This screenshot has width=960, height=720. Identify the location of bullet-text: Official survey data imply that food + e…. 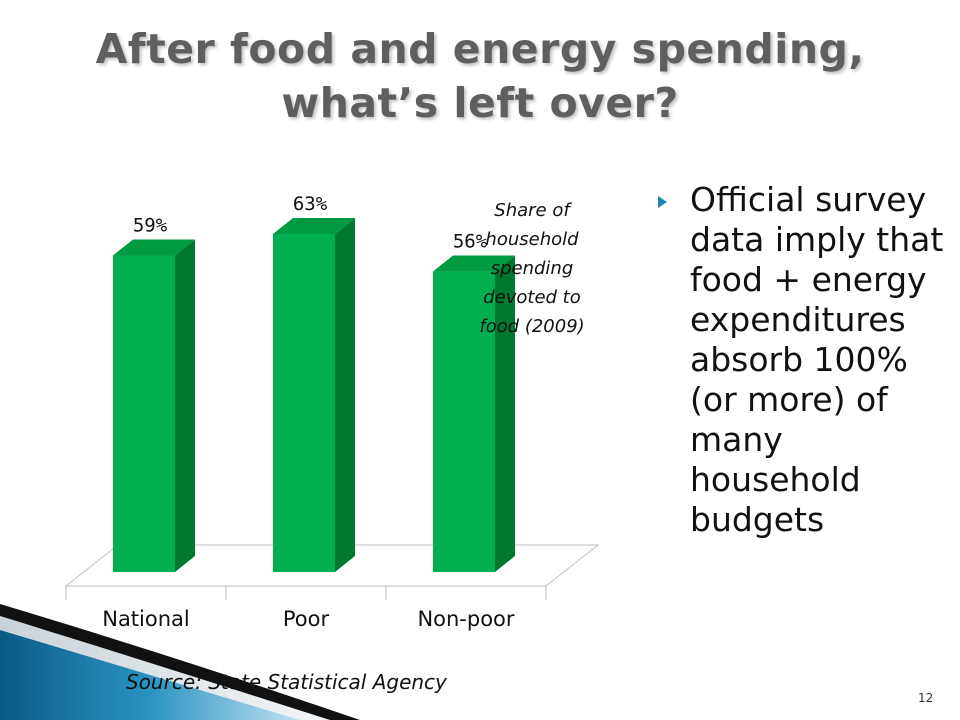
(817, 359).